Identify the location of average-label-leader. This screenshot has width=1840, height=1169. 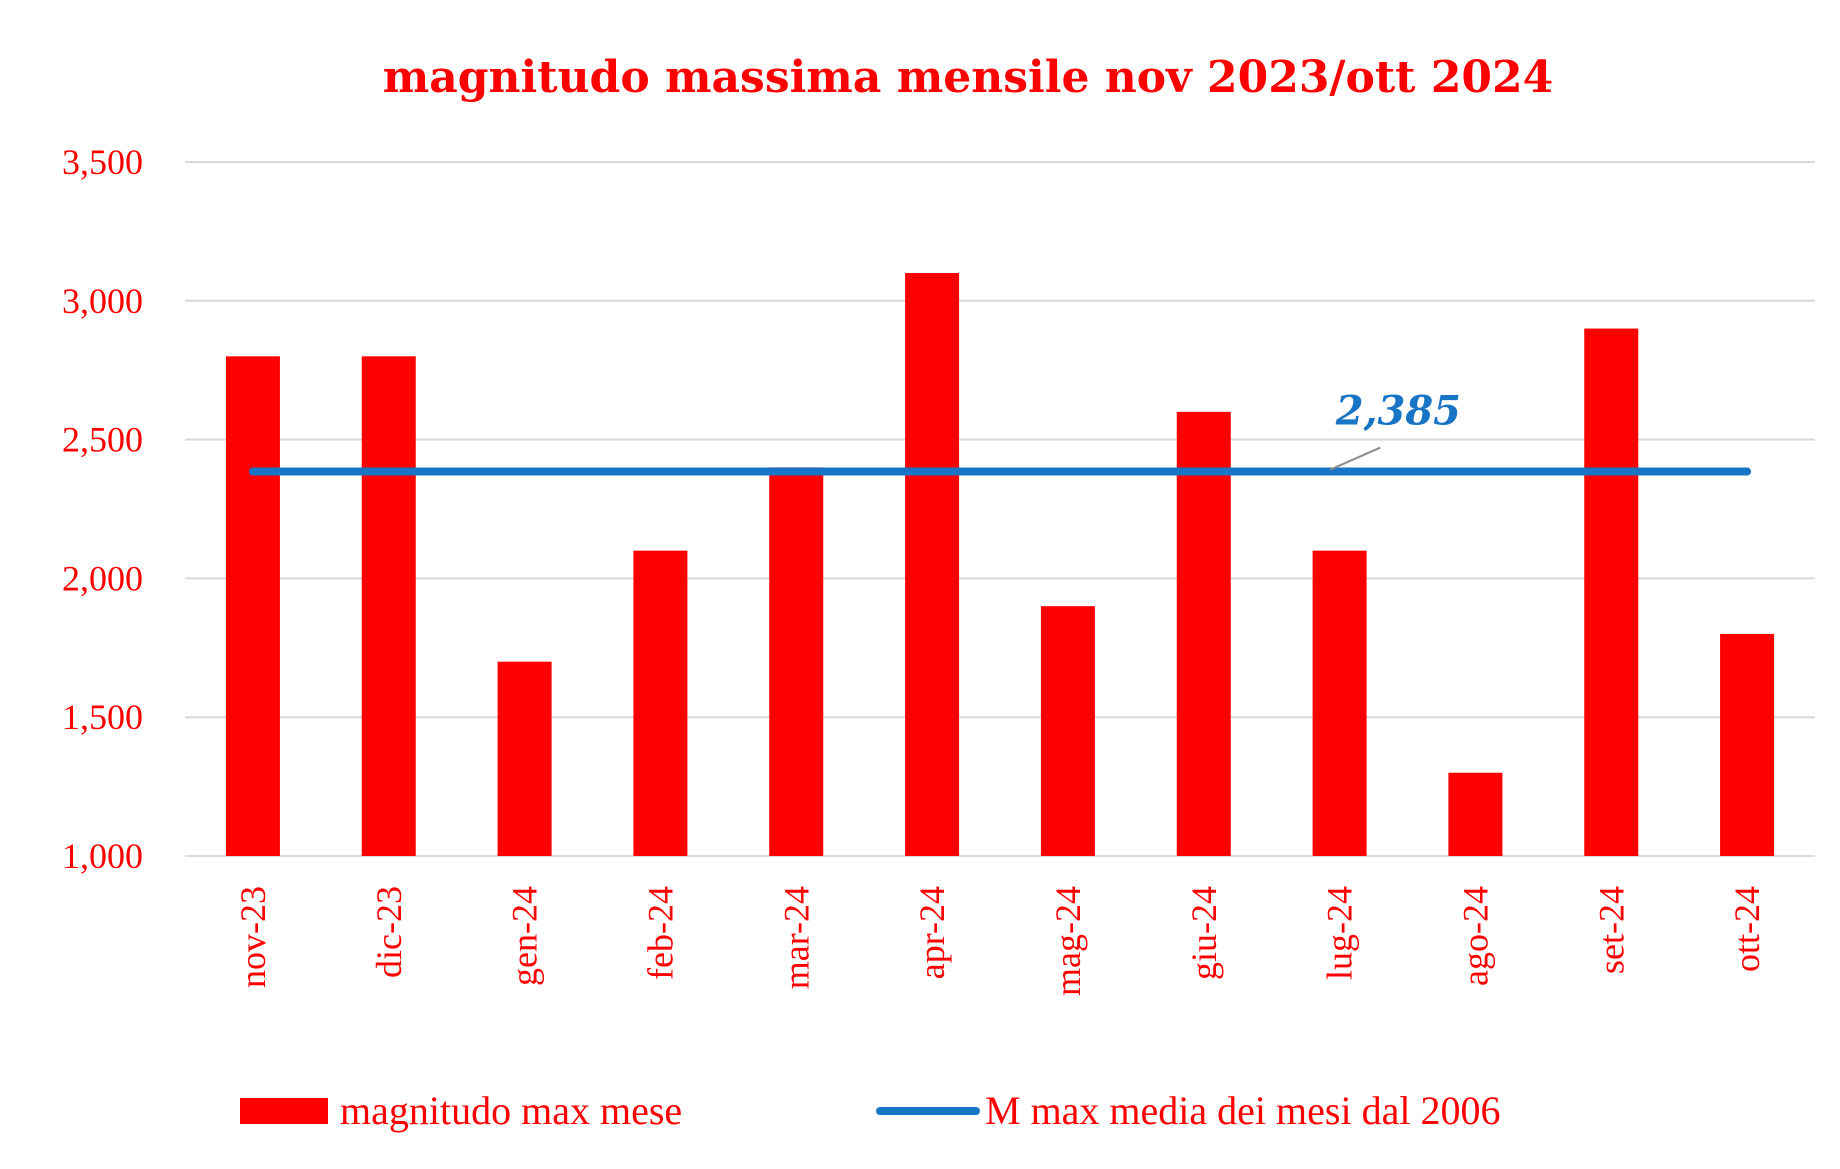
(1355, 458).